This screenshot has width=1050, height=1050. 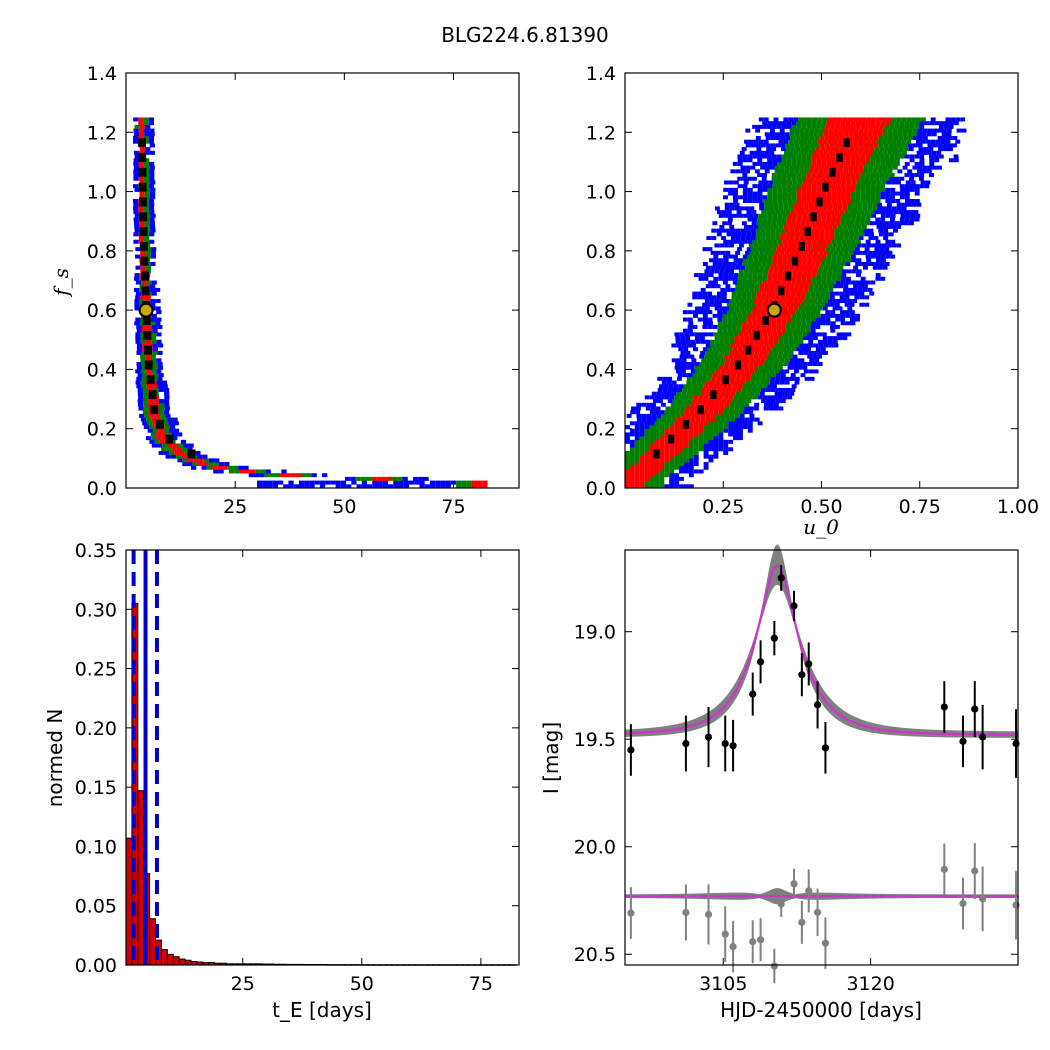 What do you see at coordinates (344, 507) in the screenshot?
I see `x-tick-label: 50` at bounding box center [344, 507].